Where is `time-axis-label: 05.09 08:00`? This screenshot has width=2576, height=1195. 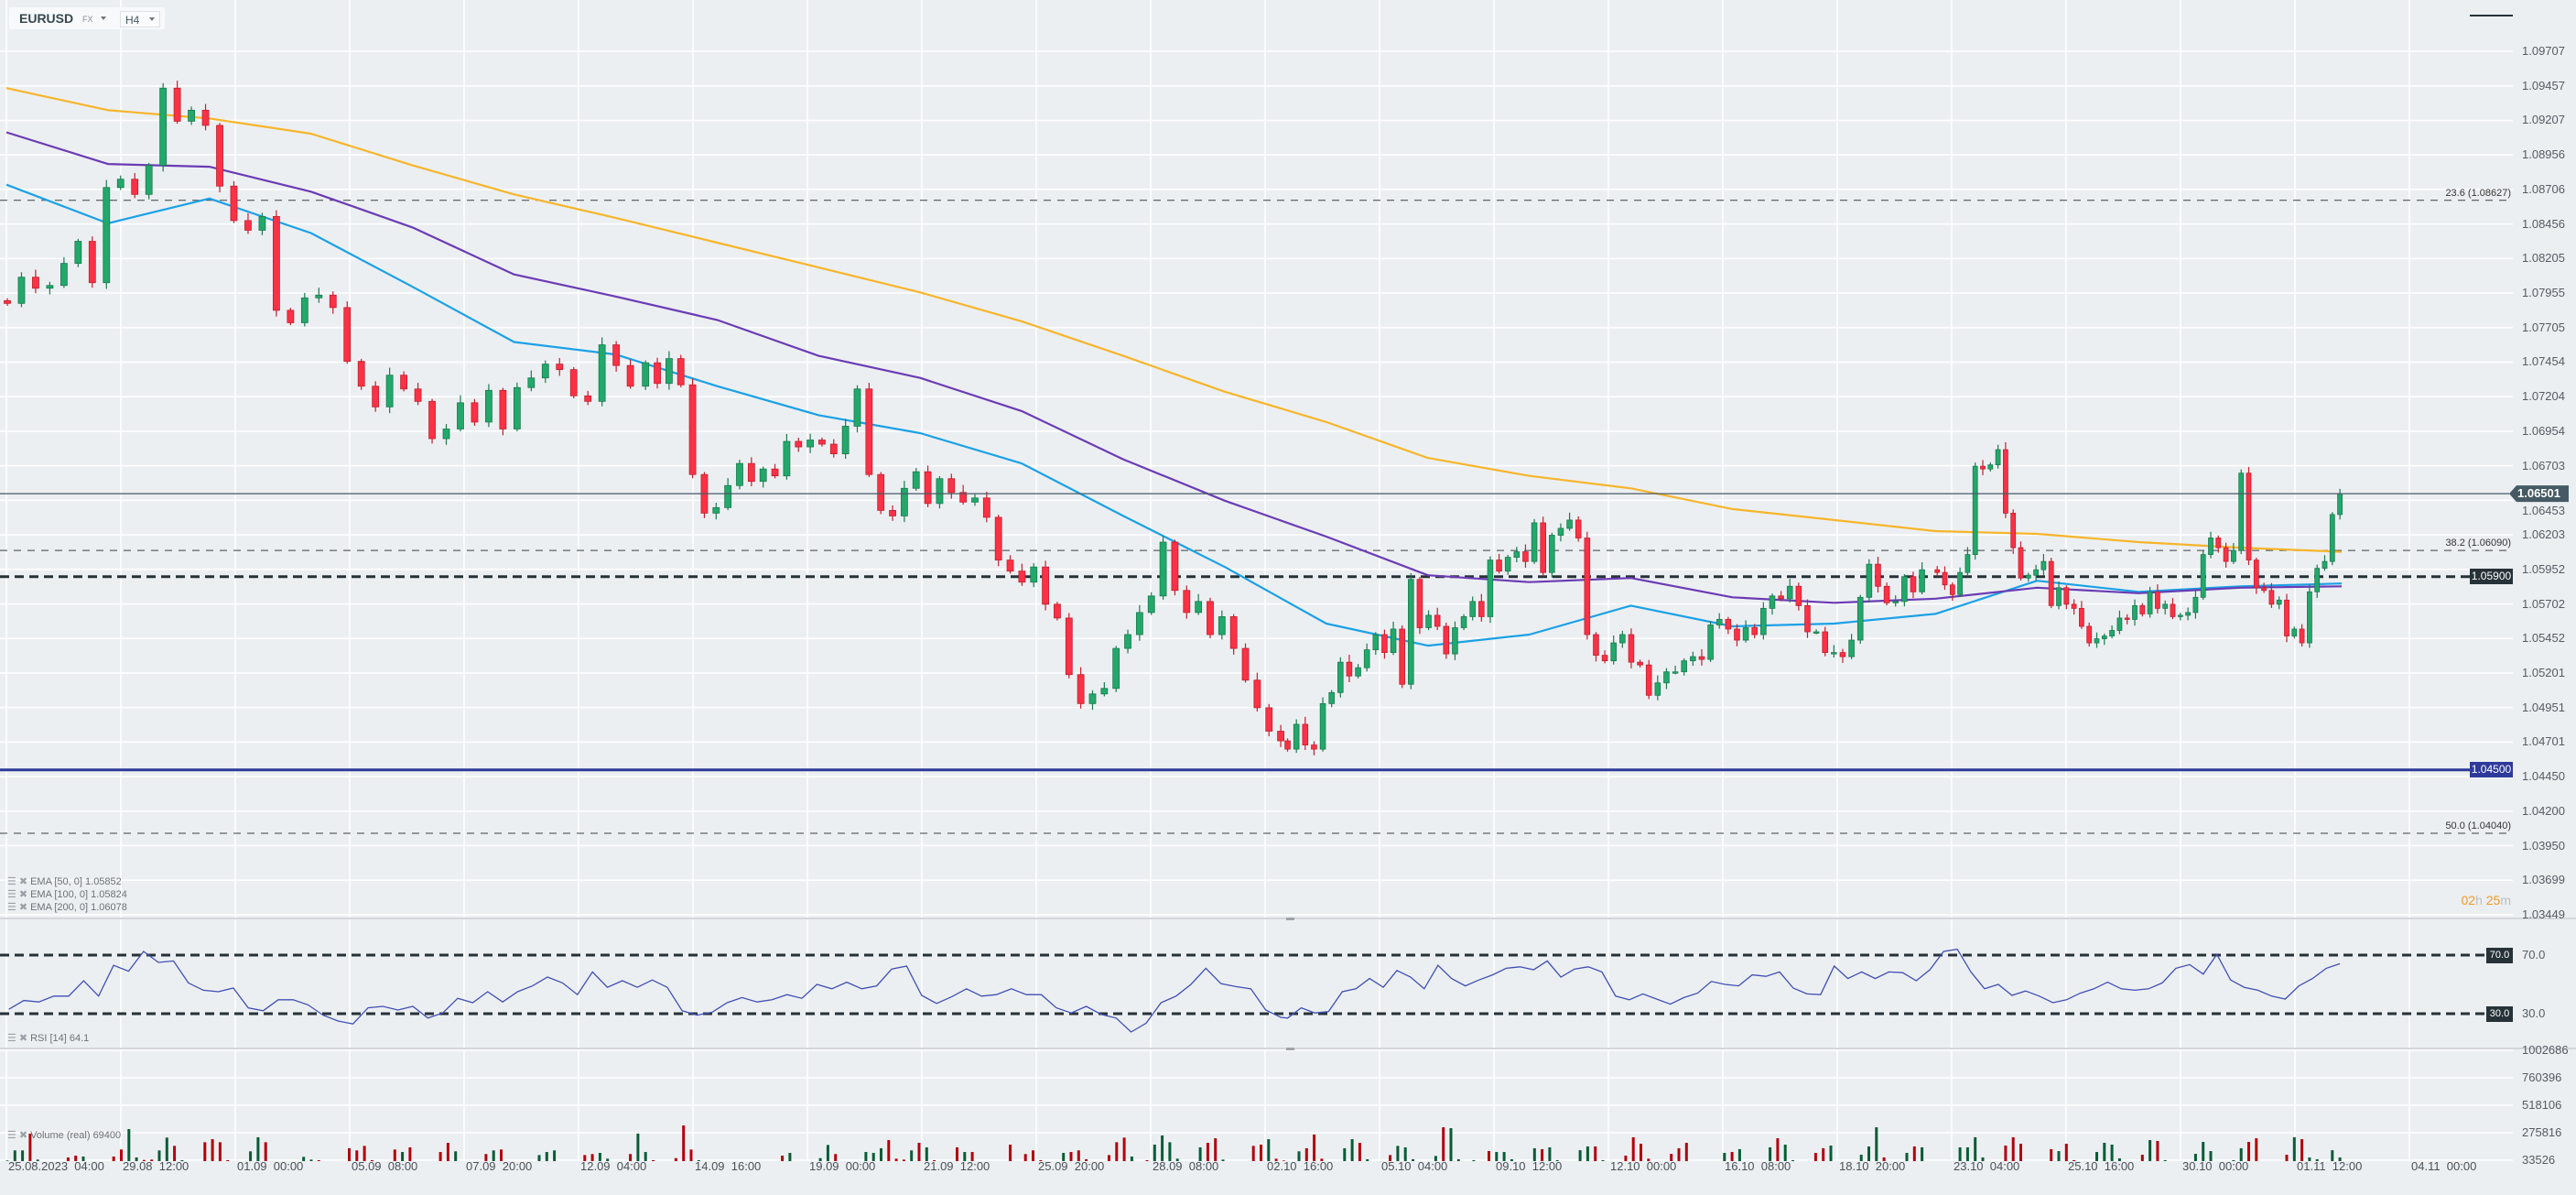 time-axis-label: 05.09 08:00 is located at coordinates (385, 1166).